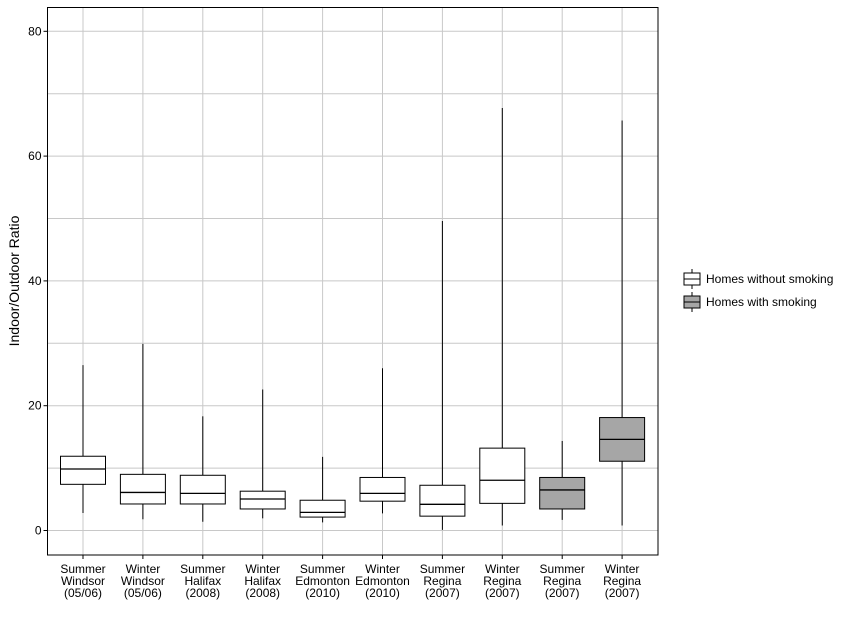 The image size is (856, 624). What do you see at coordinates (382, 581) in the screenshot?
I see `x-tick-label: Winter Edmonton (2010)` at bounding box center [382, 581].